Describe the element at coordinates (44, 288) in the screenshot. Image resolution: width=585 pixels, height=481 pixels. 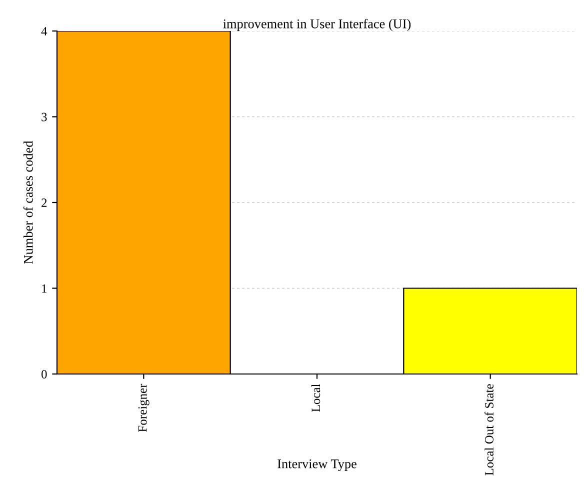
I see `y-tick-label: 1` at that location.